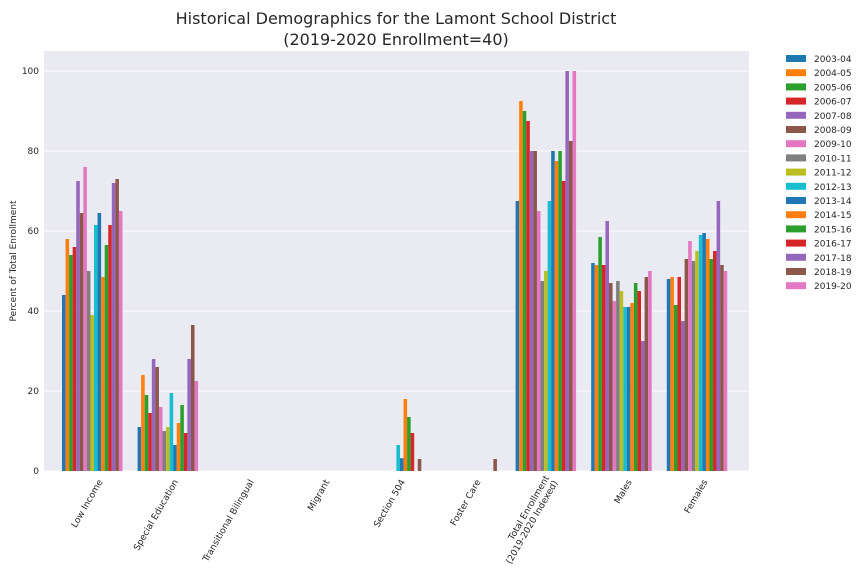 The image size is (864, 576). Describe the element at coordinates (833, 103) in the screenshot. I see `legend-label: 2006-07` at that location.